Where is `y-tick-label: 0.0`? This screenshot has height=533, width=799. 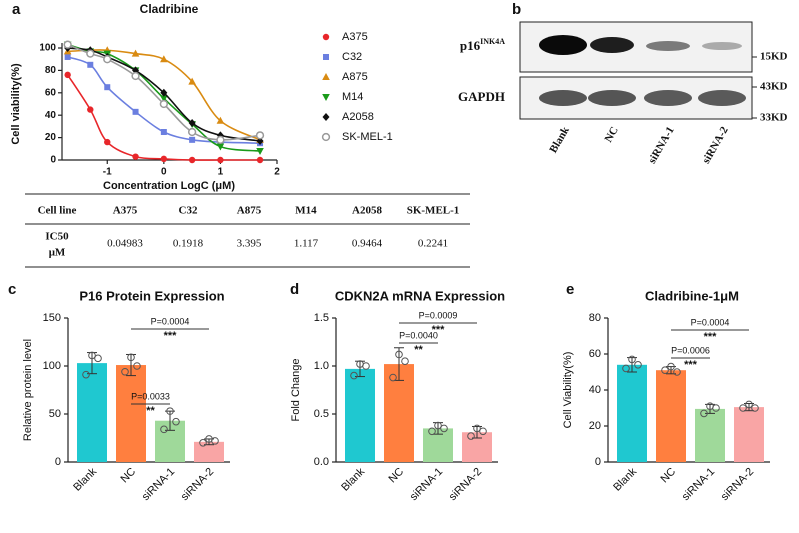
y-tick-label: 0.0 is located at coordinates (321, 462).